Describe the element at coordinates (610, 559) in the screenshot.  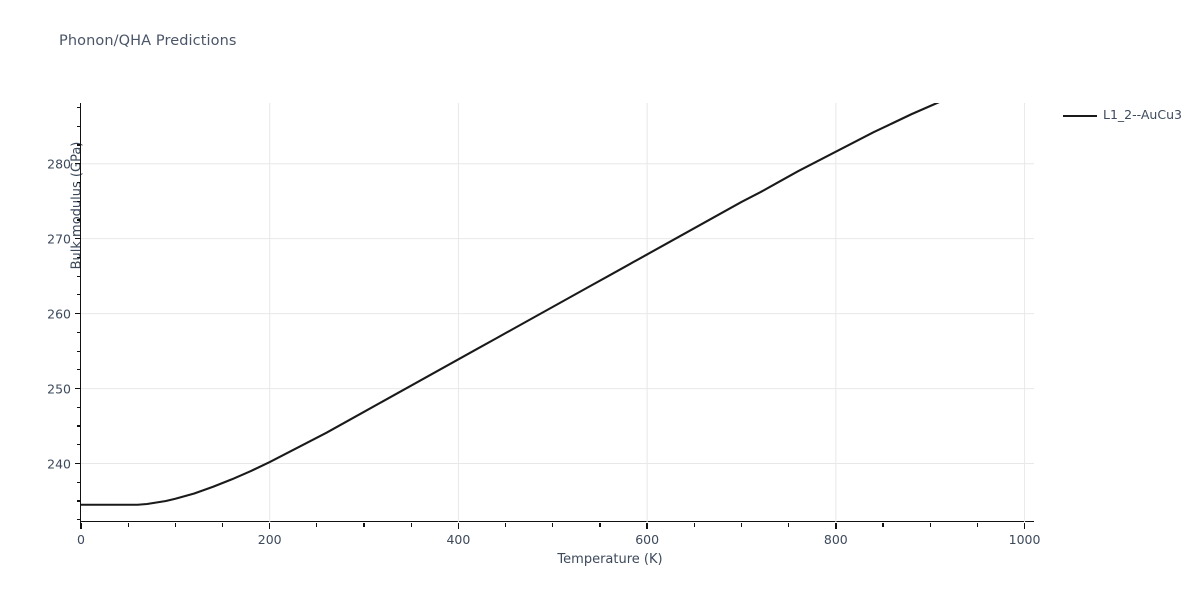
I see `x-axis-label: Temperature (K)` at that location.